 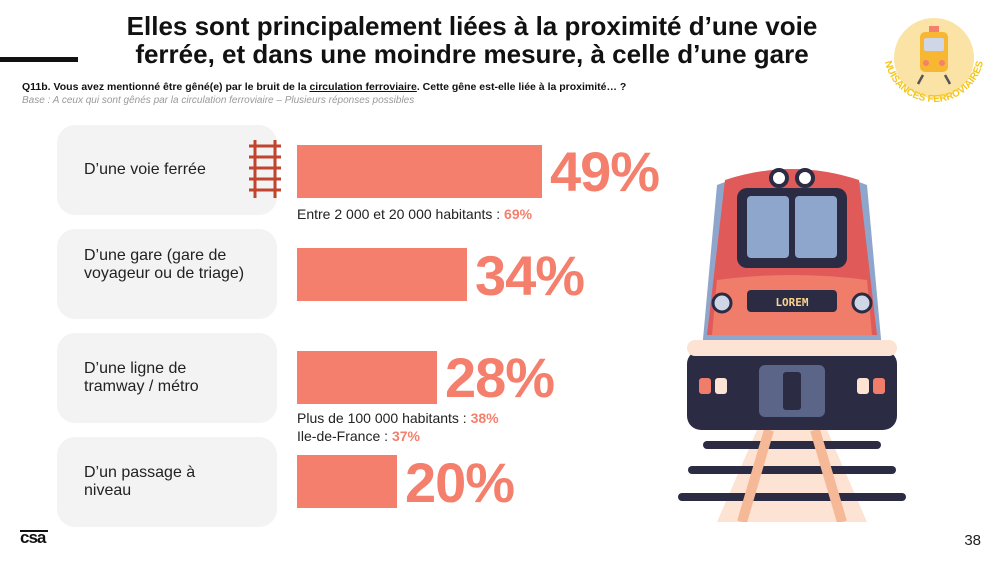 I want to click on value-label: 34%, so click(x=530, y=275).